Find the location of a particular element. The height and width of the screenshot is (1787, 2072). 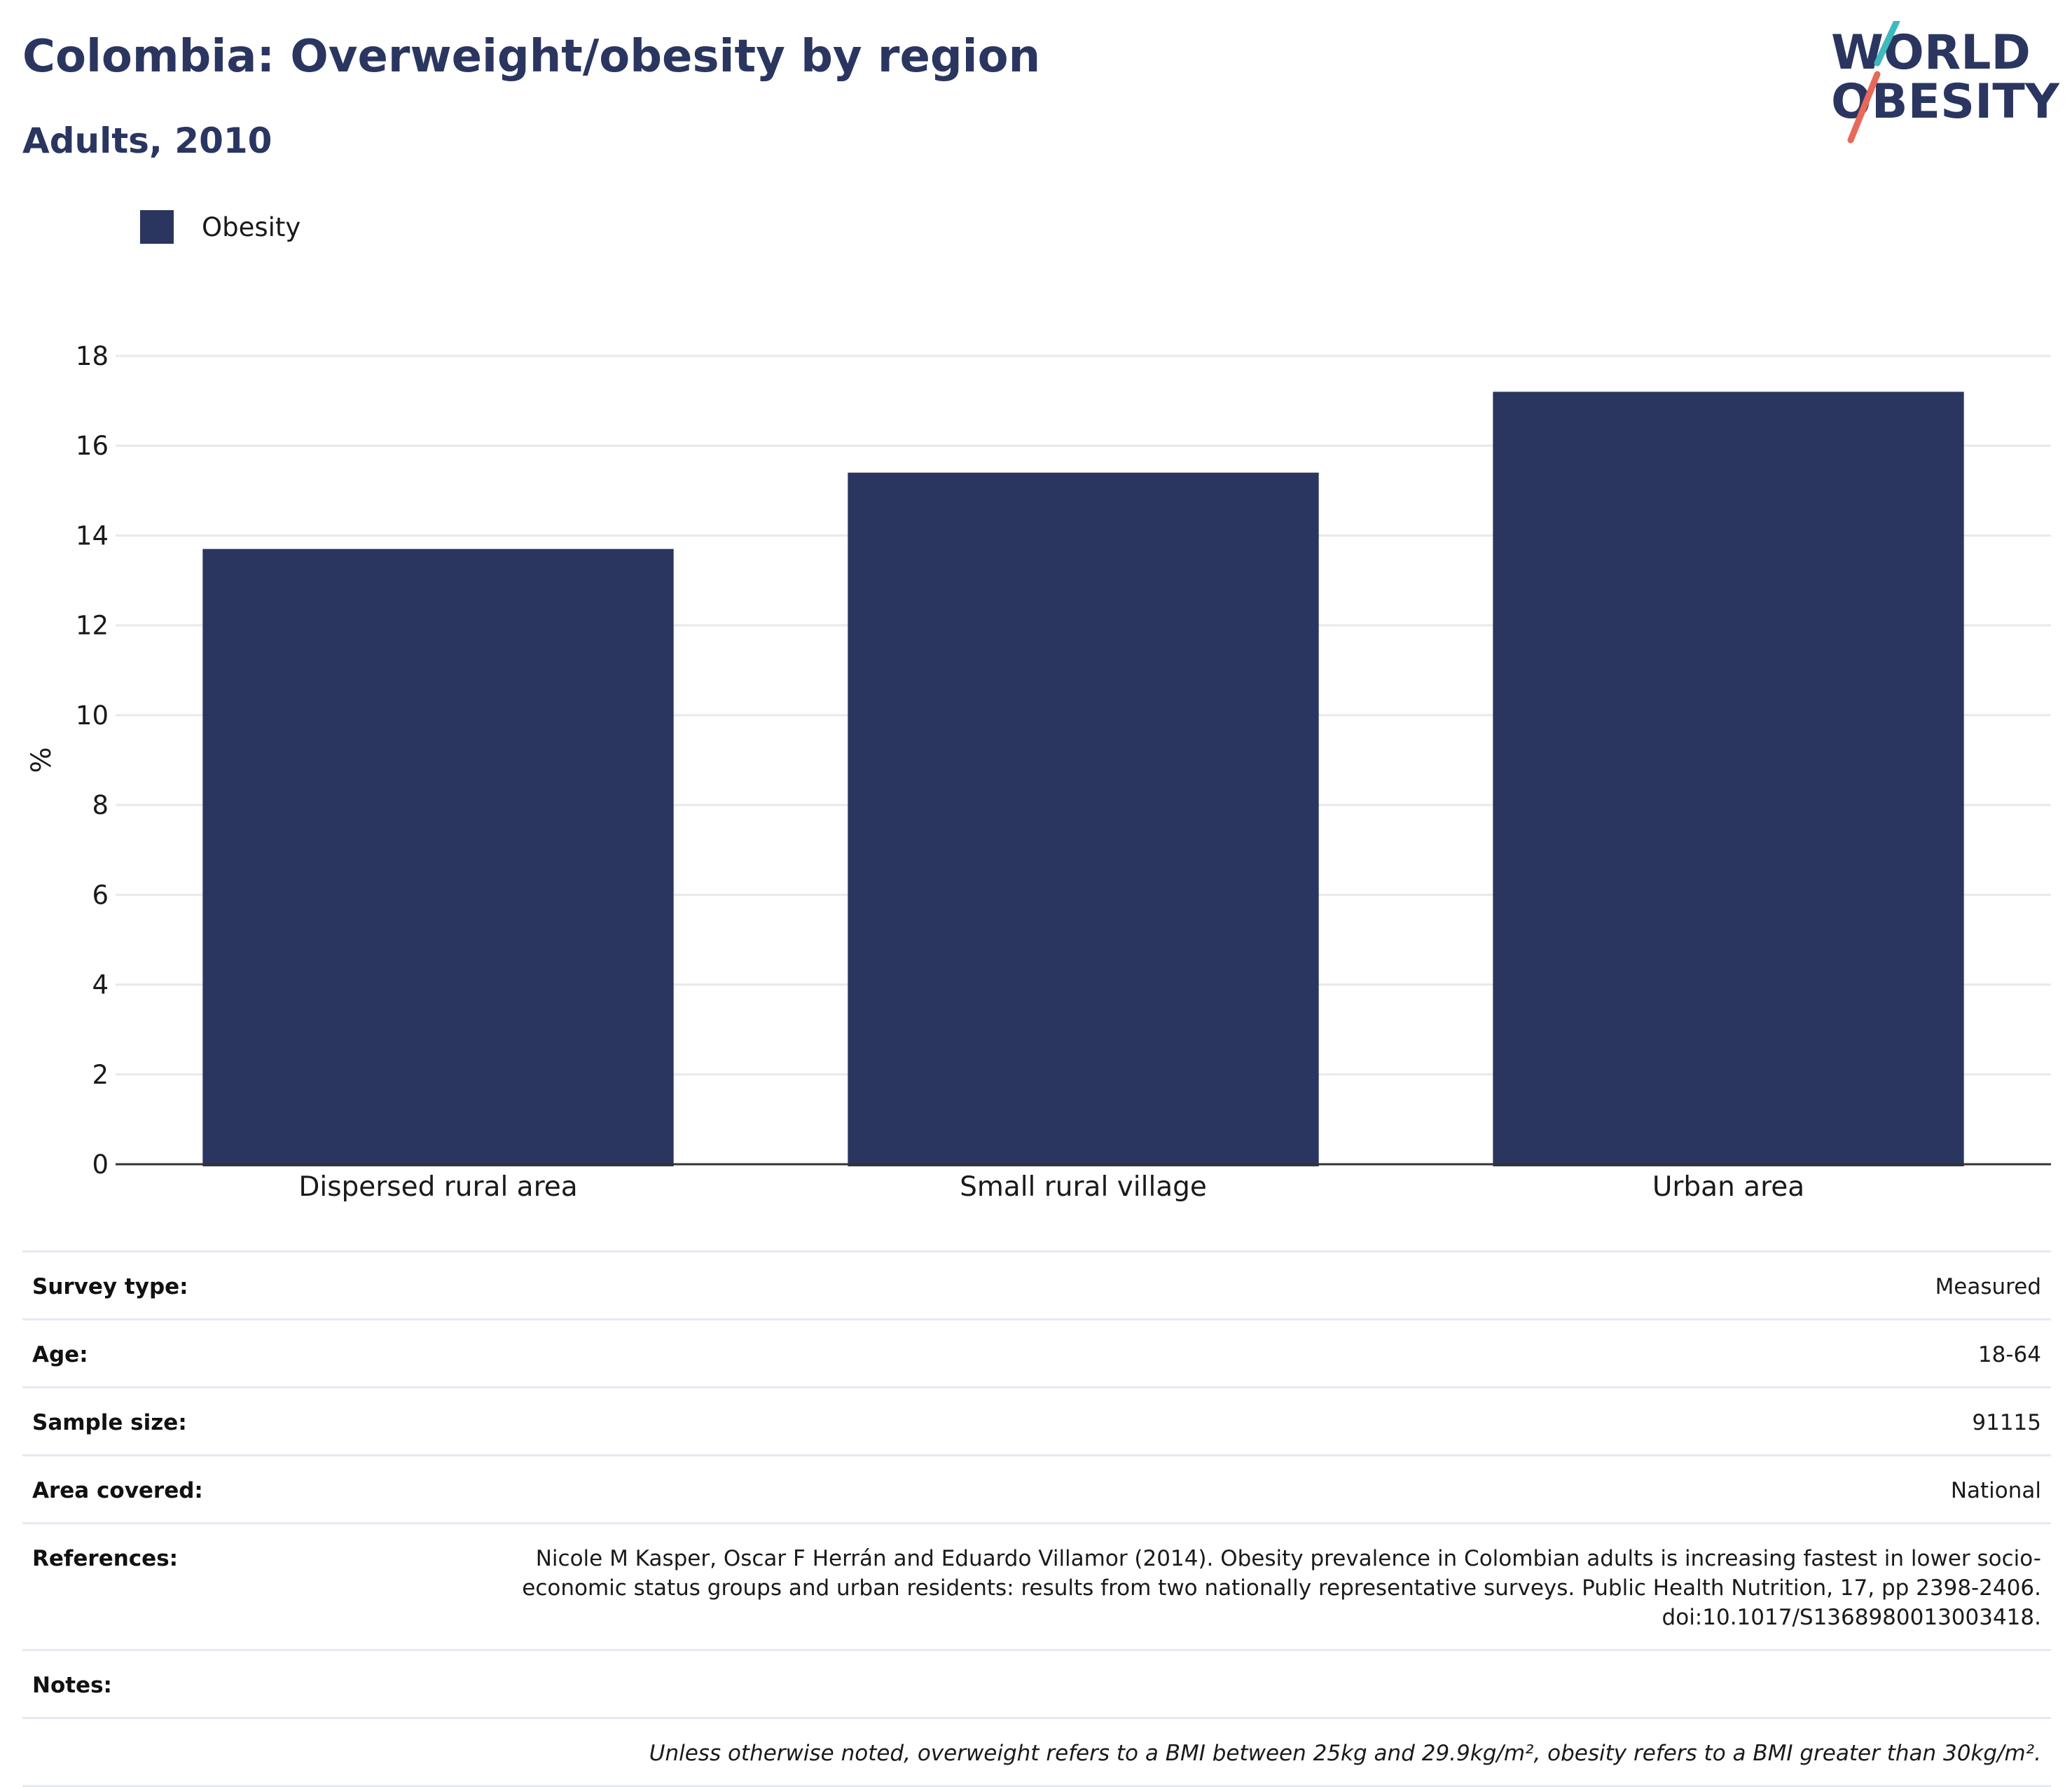

info-key: Survey type: is located at coordinates (110, 1286).